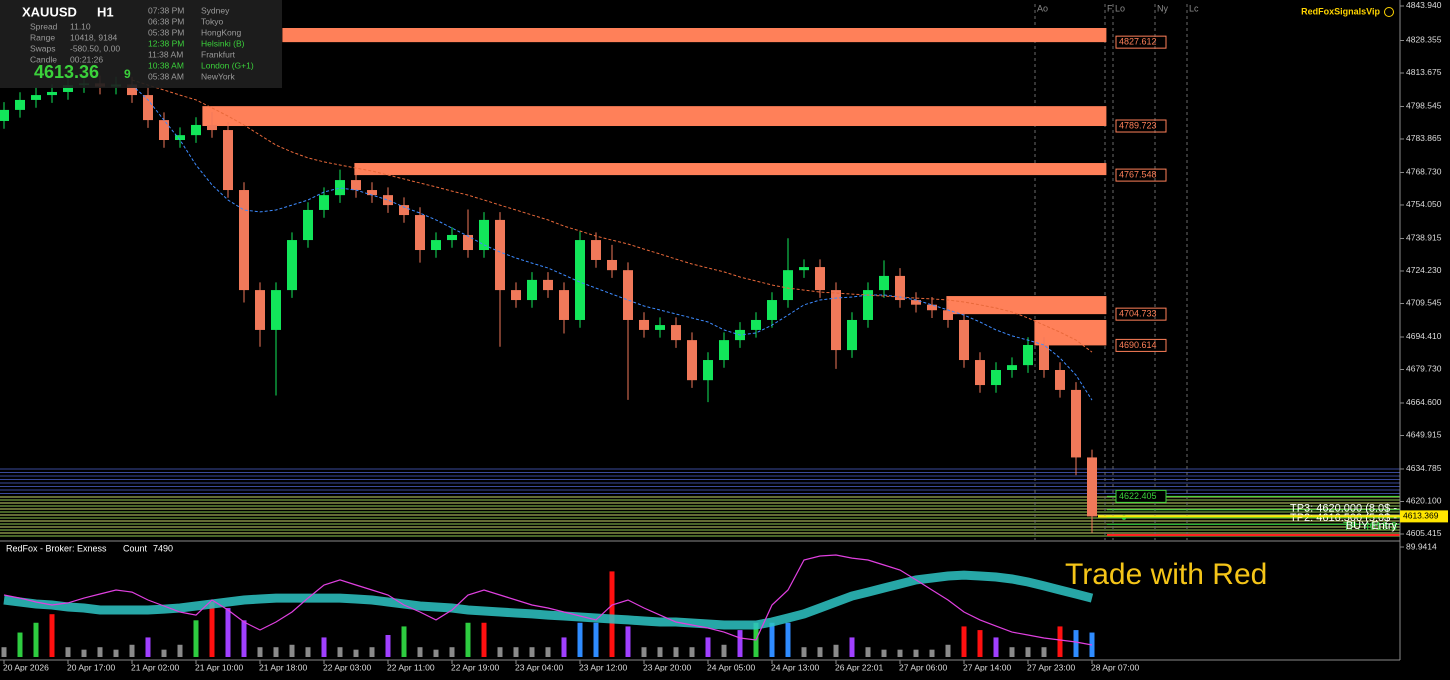 This screenshot has width=1450, height=680. What do you see at coordinates (1138, 174) in the screenshot?
I see `zone-label: 4767.548` at bounding box center [1138, 174].